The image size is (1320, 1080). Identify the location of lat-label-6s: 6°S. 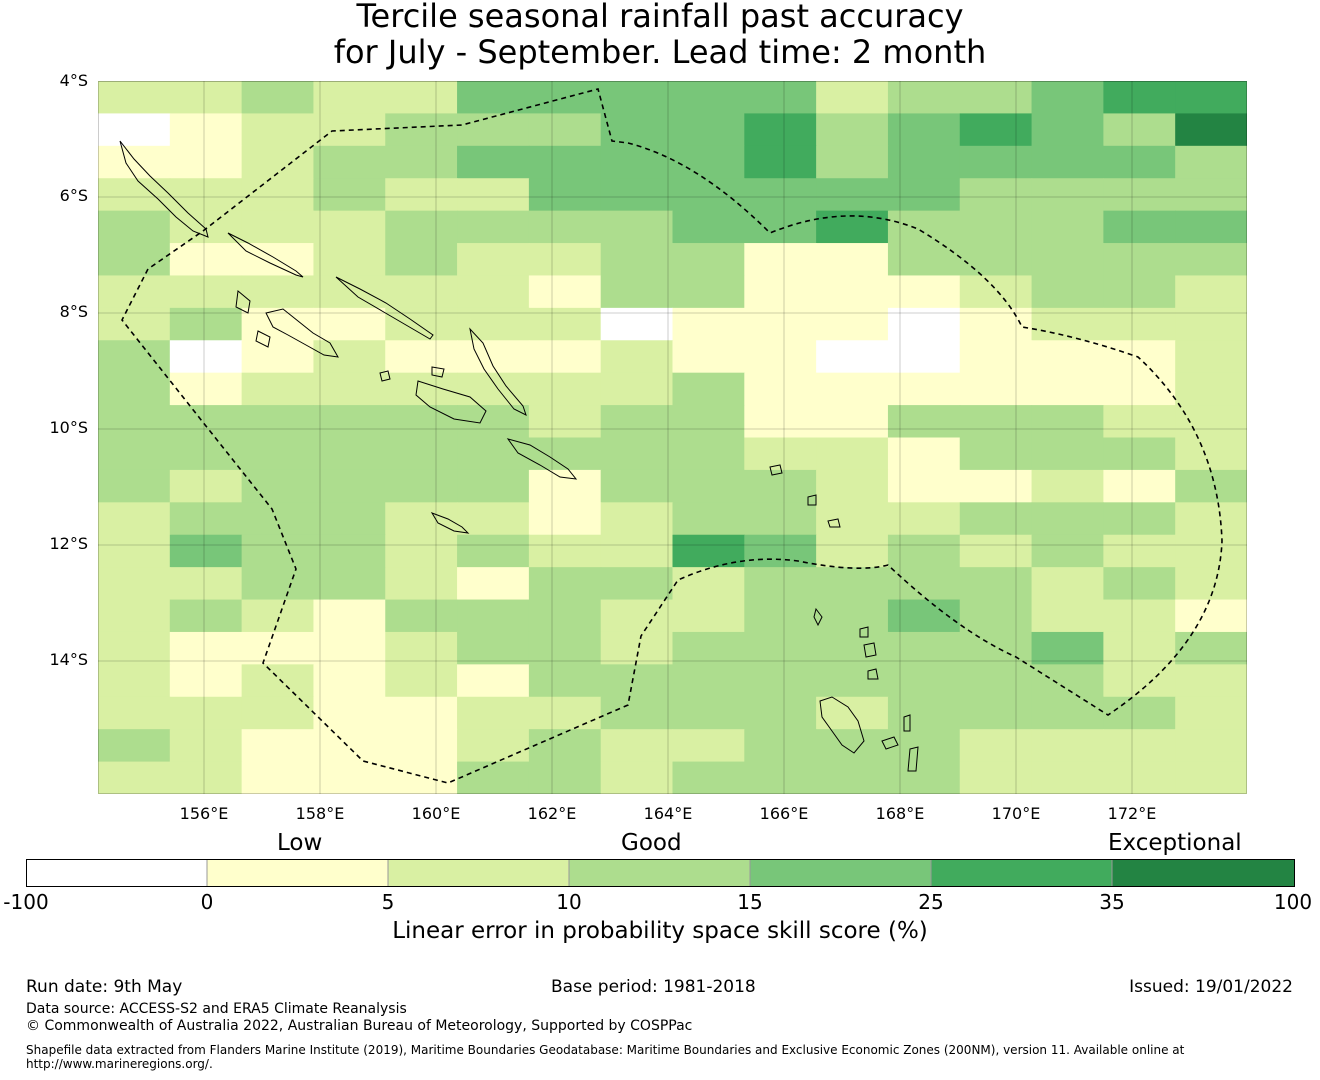
(73, 195).